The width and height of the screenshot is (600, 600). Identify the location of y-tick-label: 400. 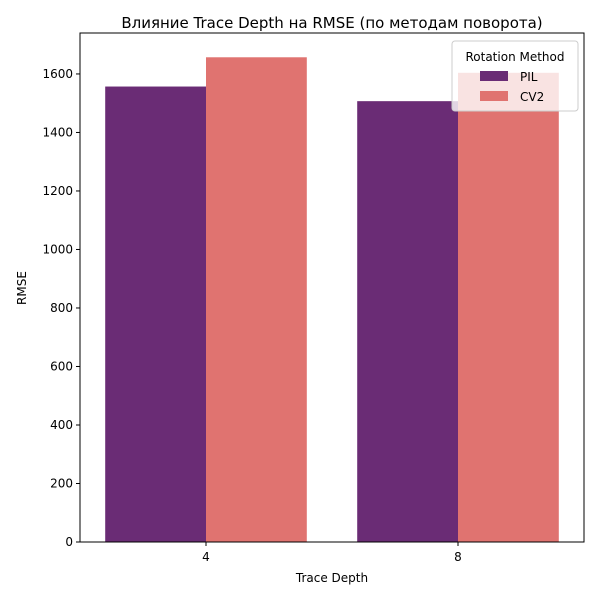
(61, 425).